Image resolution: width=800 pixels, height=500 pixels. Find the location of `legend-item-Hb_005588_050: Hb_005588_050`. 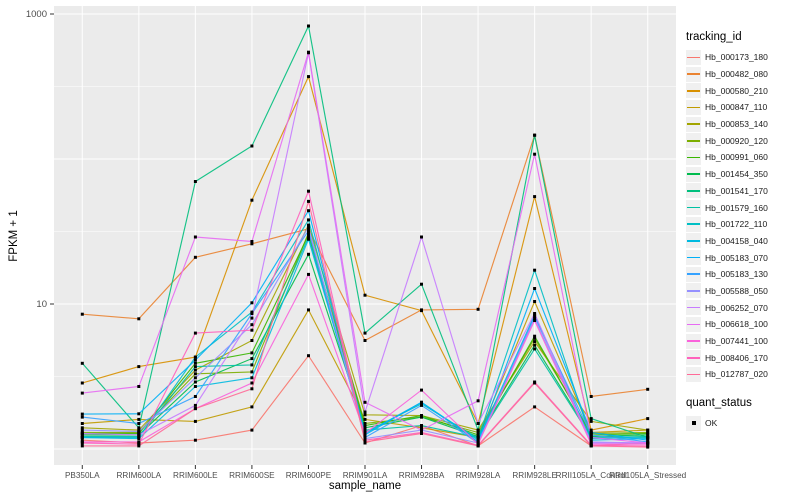

legend-item-Hb_005588_050: Hb_005588_050 is located at coordinates (743, 291).